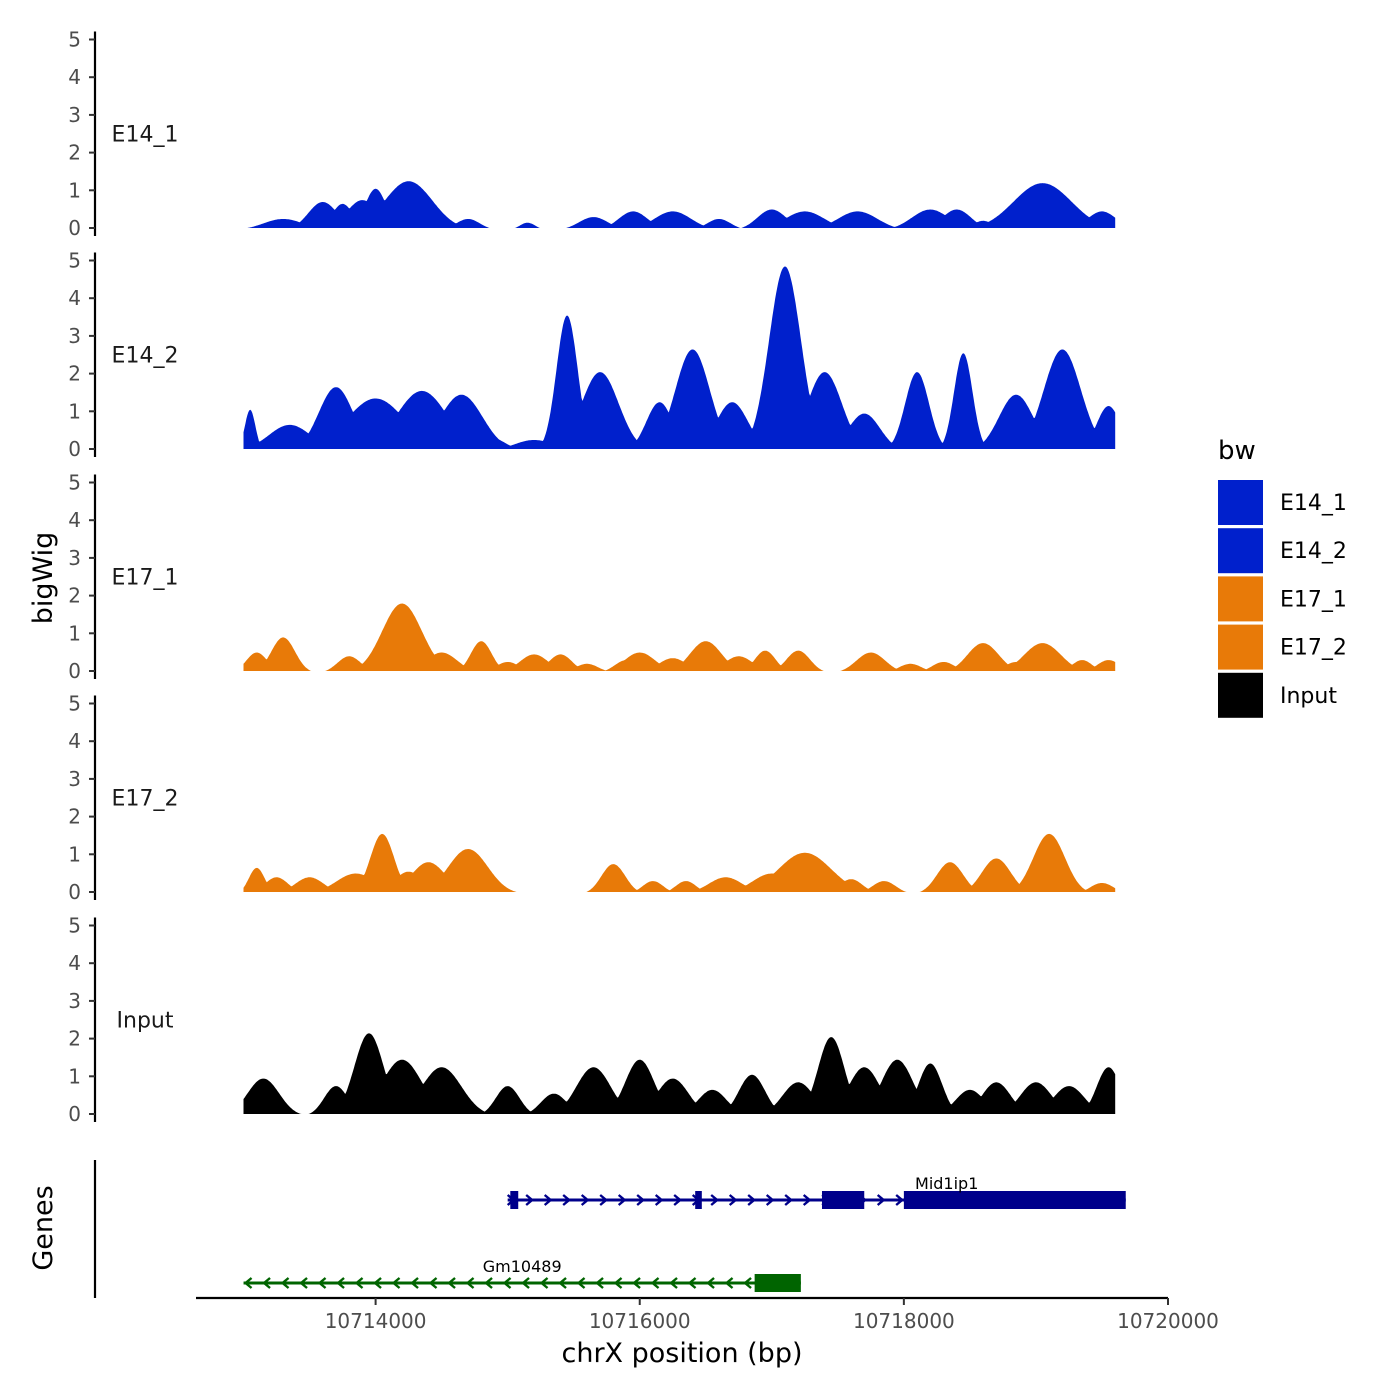  I want to click on legend-label: E14_1, so click(1313, 503).